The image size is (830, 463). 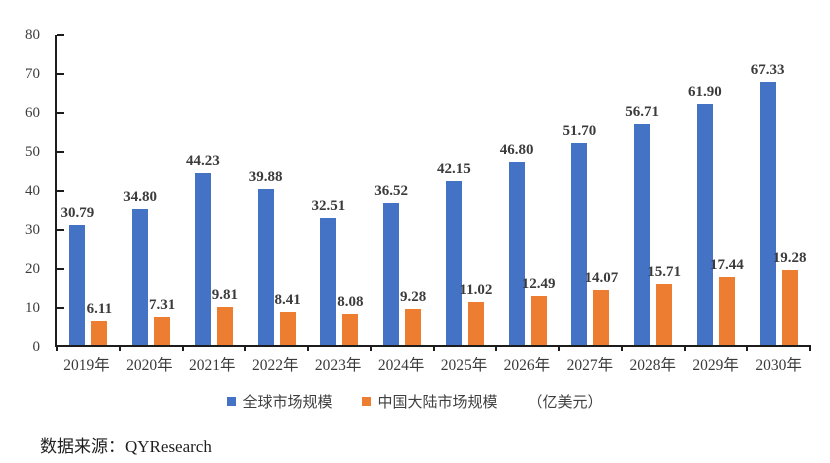 I want to click on bar-value-label: 56.71, so click(x=642, y=111).